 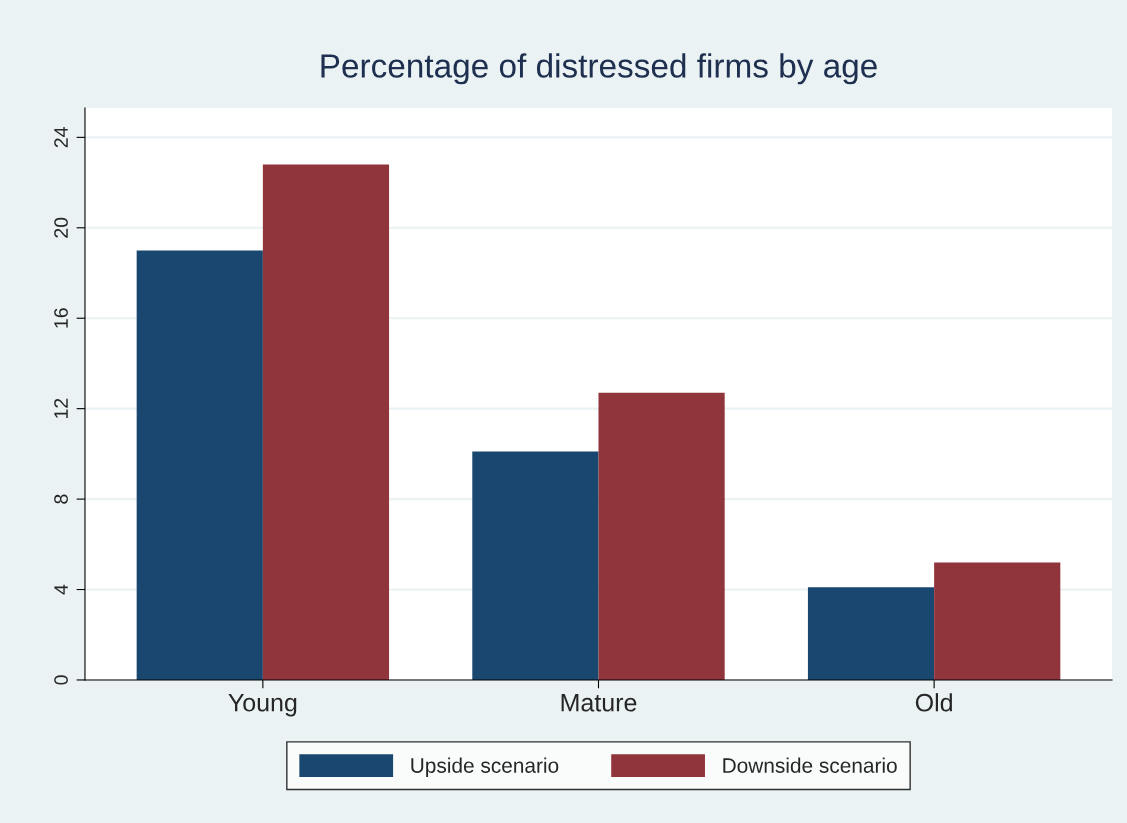 I want to click on y-tick-label: 4, so click(x=61, y=589).